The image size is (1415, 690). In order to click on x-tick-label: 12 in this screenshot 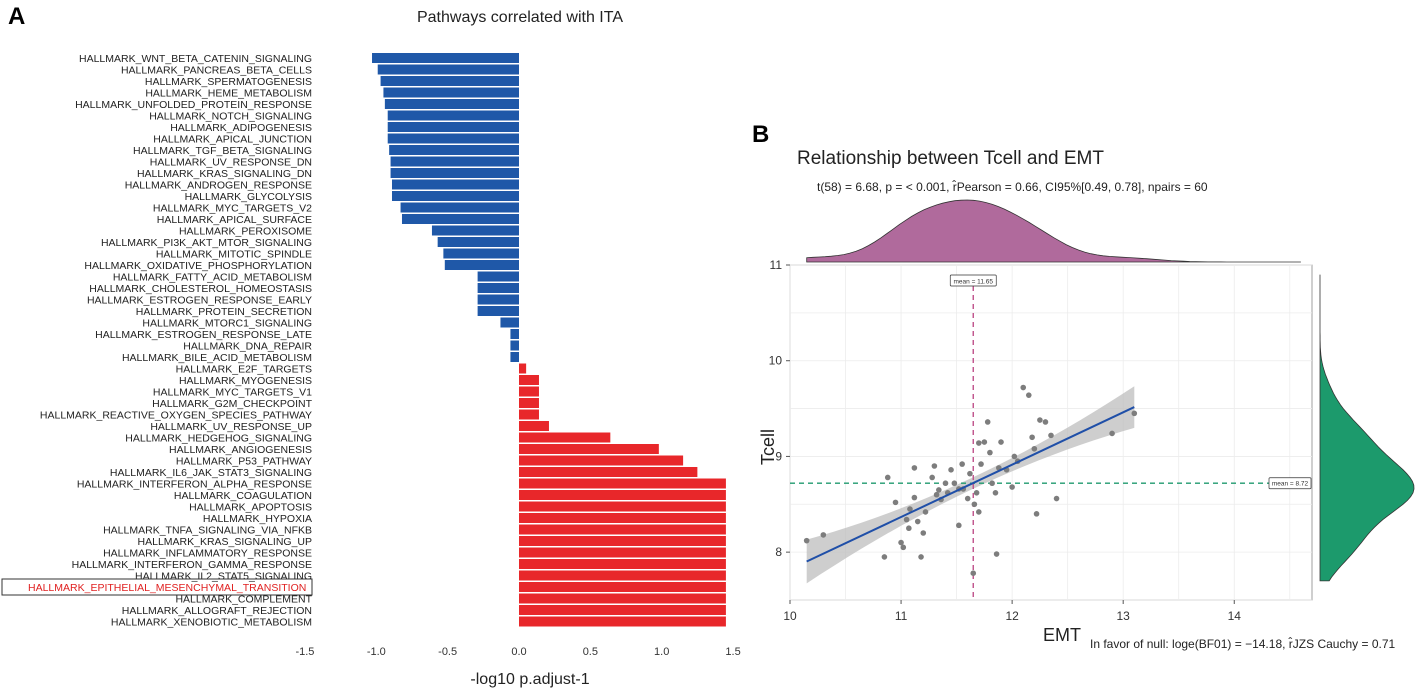, I will do `click(1012, 616)`.